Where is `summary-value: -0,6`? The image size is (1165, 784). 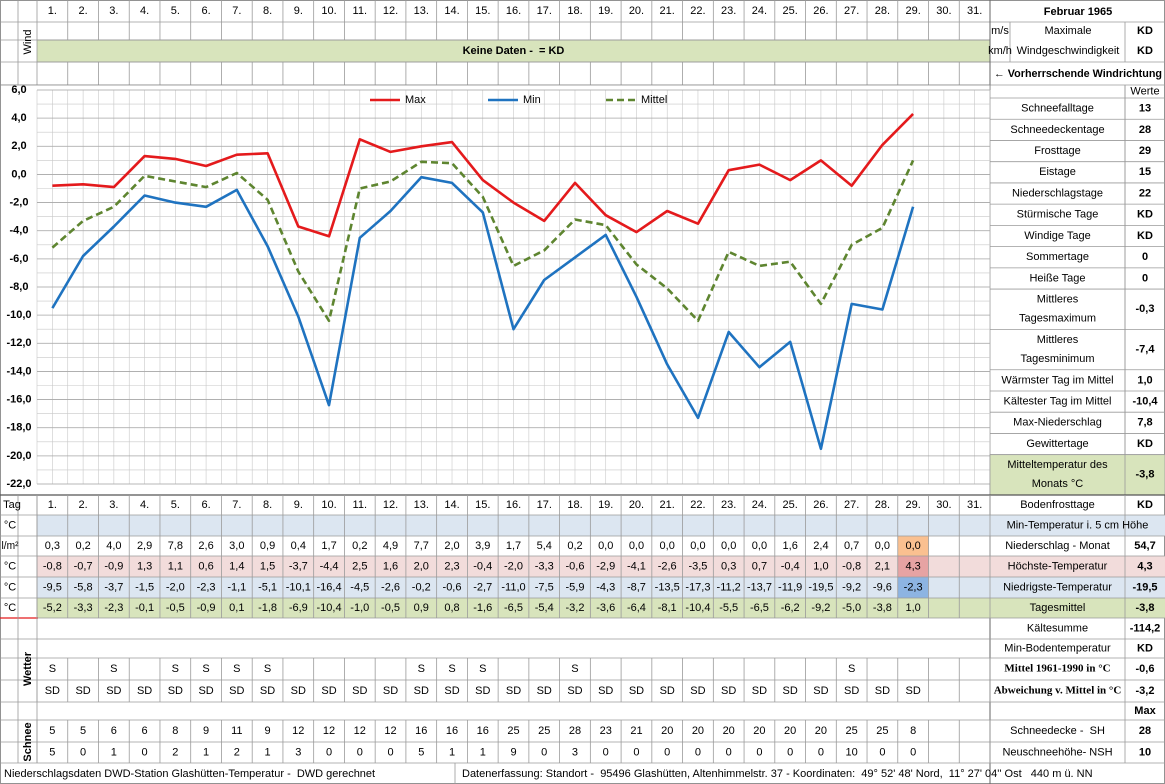
summary-value: -0,6 is located at coordinates (1145, 669).